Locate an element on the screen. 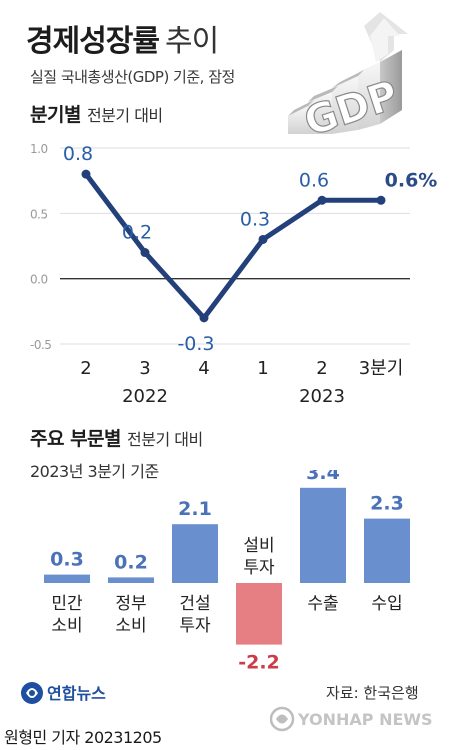 The width and height of the screenshot is (450, 750). data-label: 0.6 is located at coordinates (314, 180).